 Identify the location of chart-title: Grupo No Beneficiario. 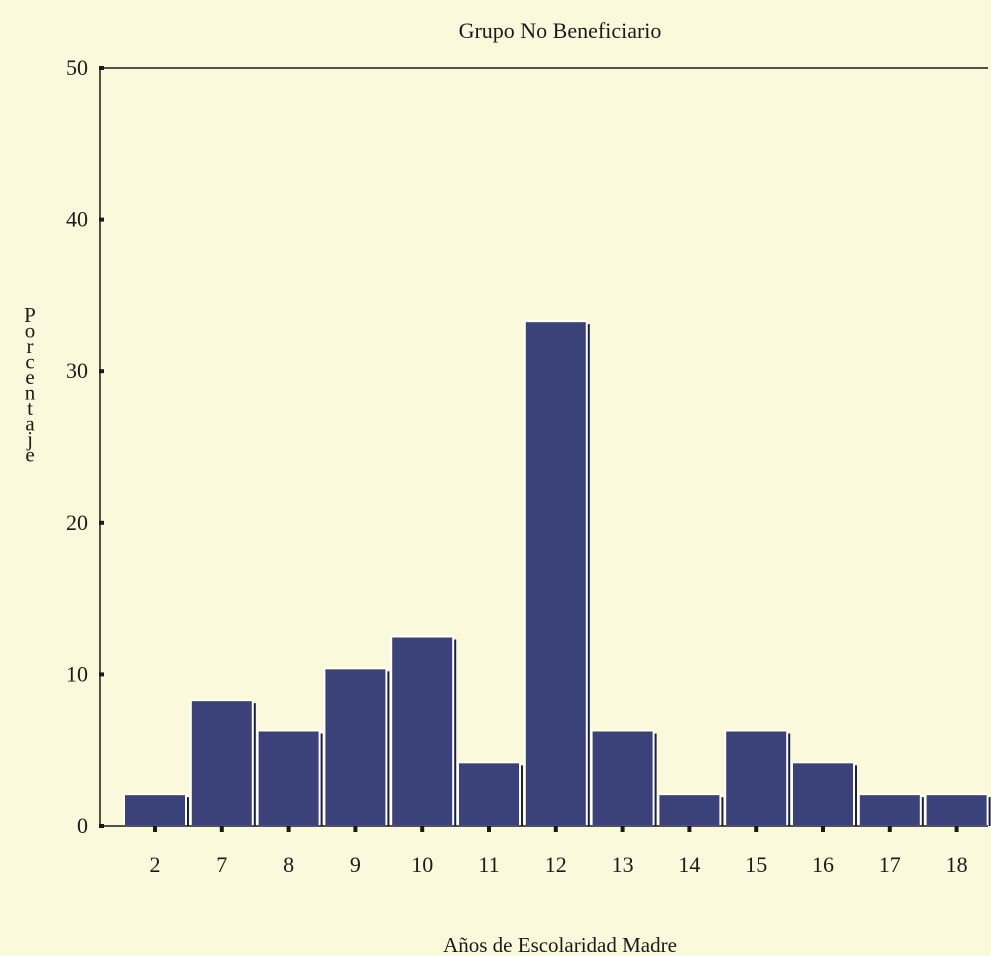
(560, 30).